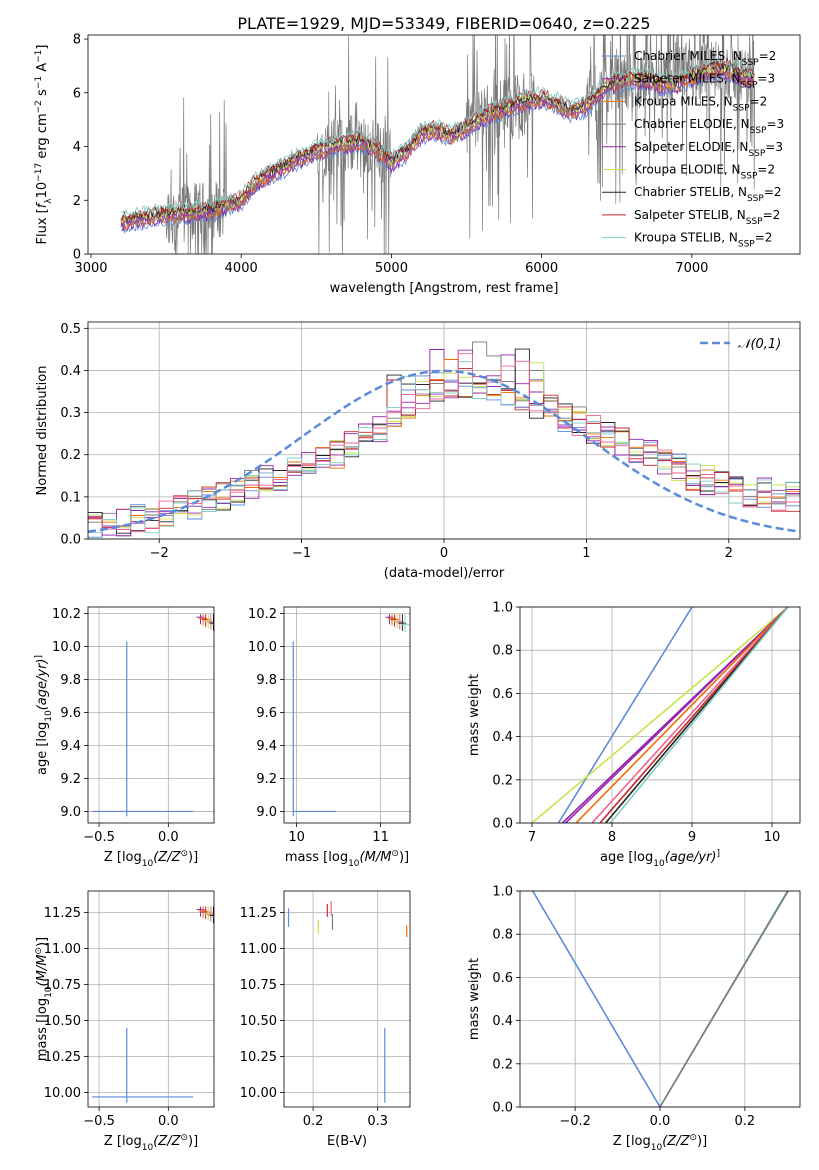 Image resolution: width=819 pixels, height=1170 pixels. I want to click on model-line-kroupa_stelib, so click(437, 137).